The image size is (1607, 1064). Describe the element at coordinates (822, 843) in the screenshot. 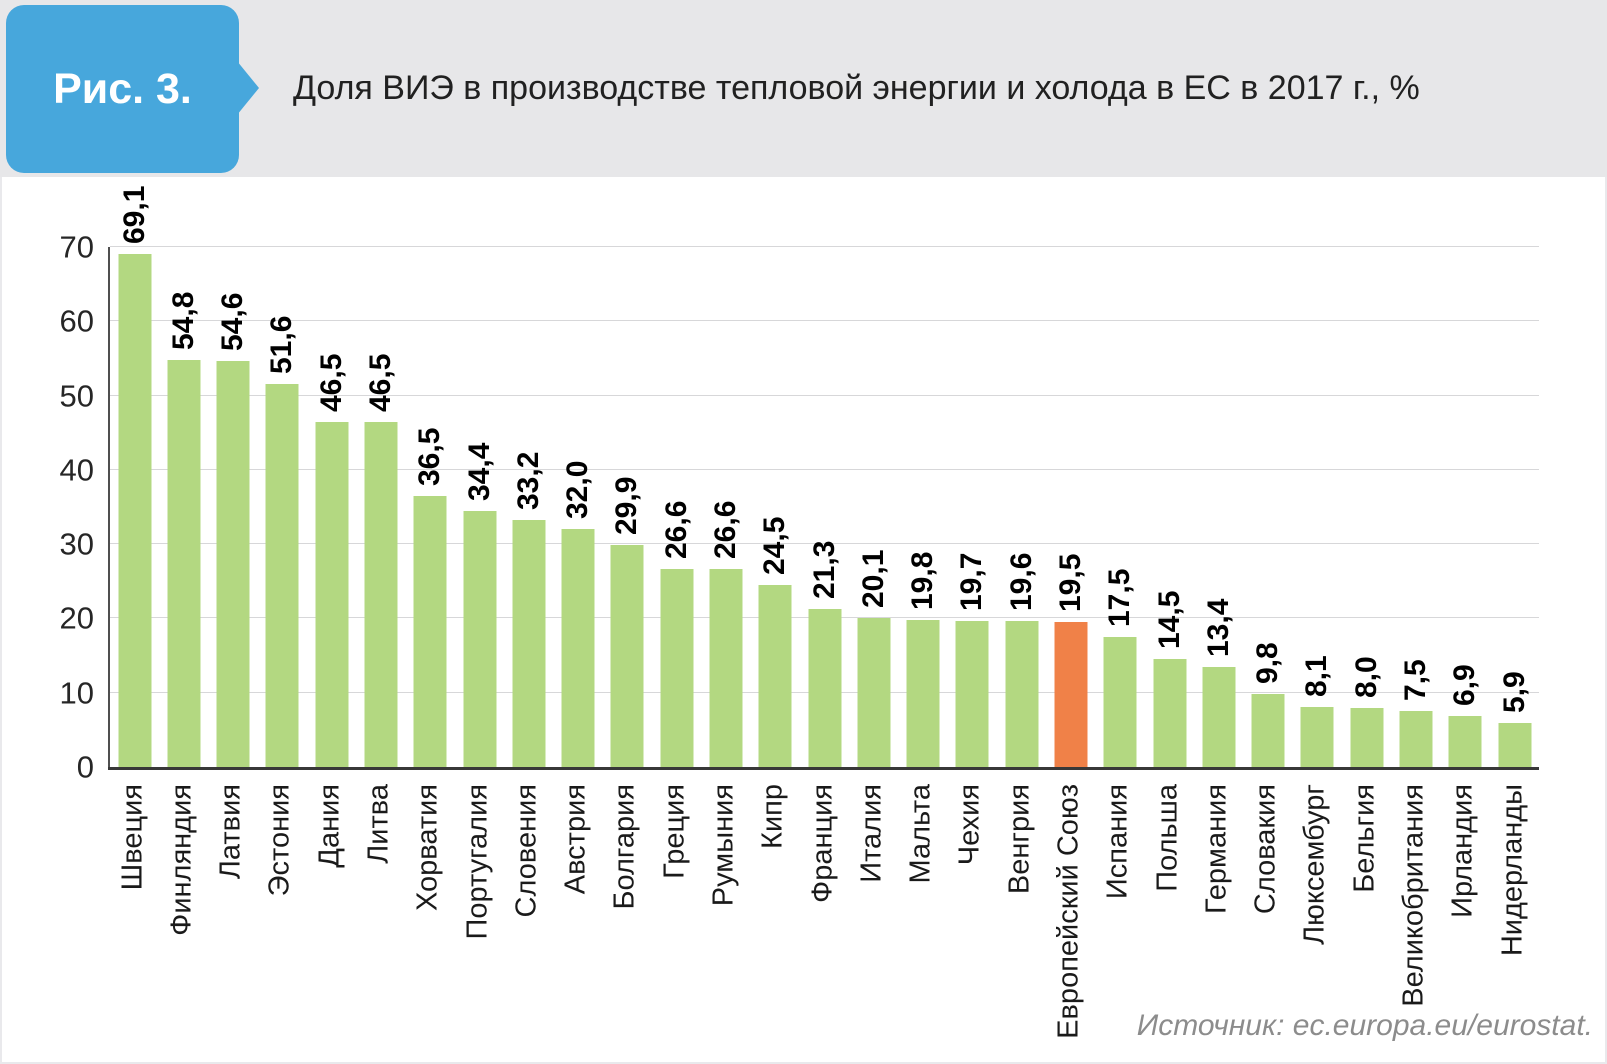

I see `x-axis-label: Франция` at that location.